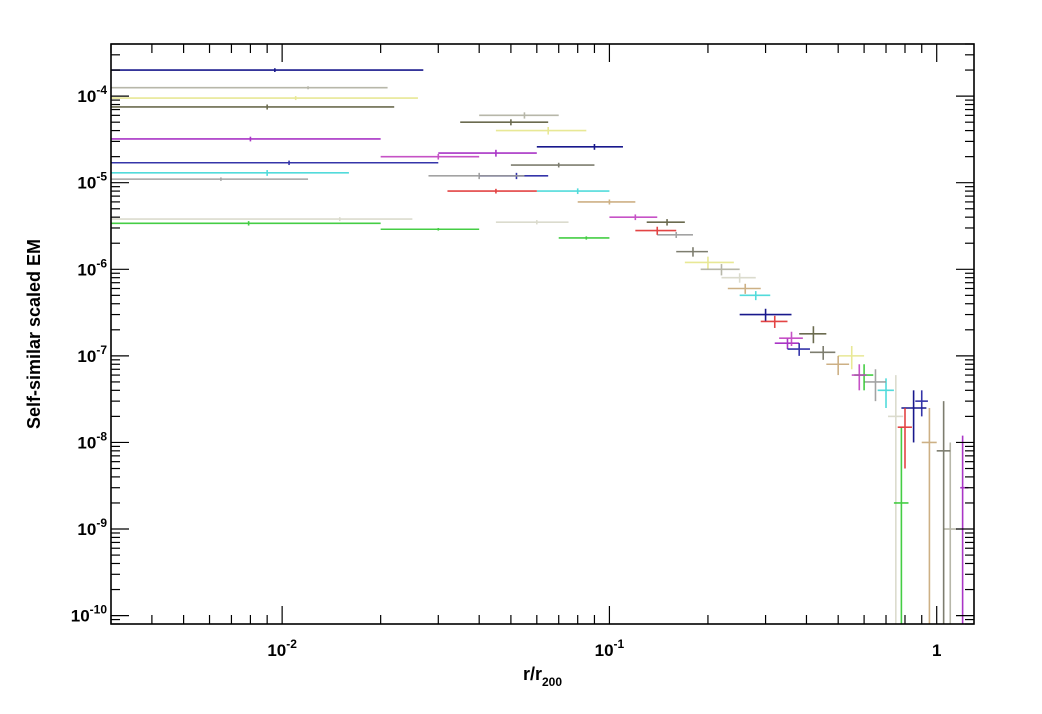 Image resolution: width=1042 pixels, height=714 pixels. I want to click on x-tick-label-exponent: -2, so click(291, 644).